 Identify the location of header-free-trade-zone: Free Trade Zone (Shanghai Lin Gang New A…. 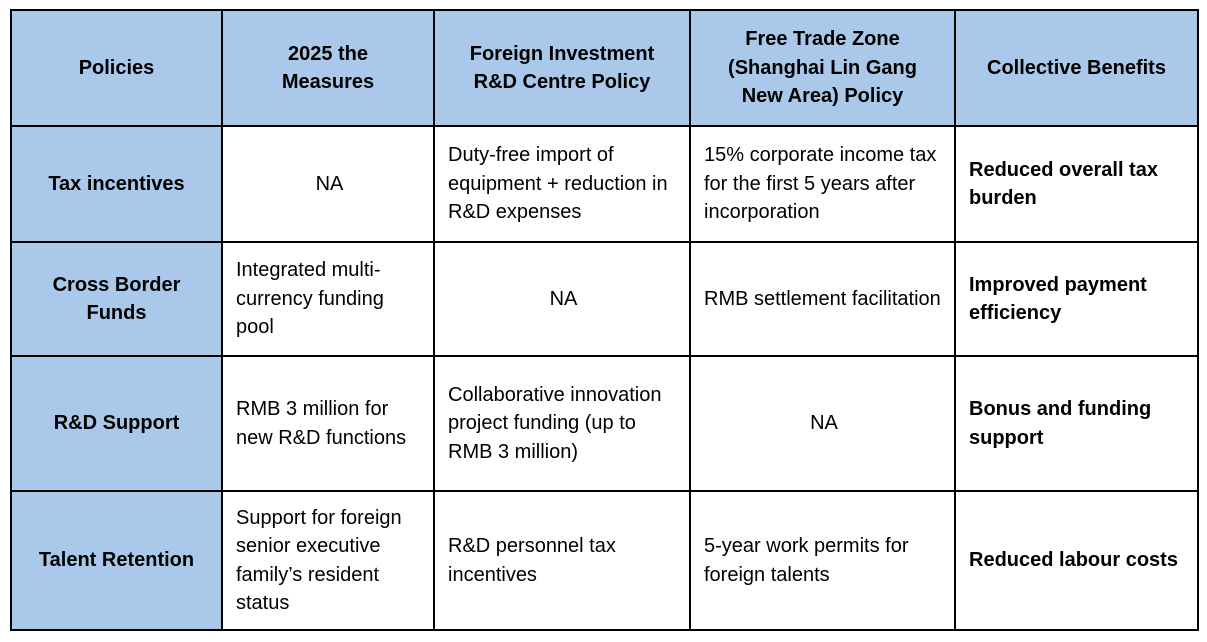
(822, 68).